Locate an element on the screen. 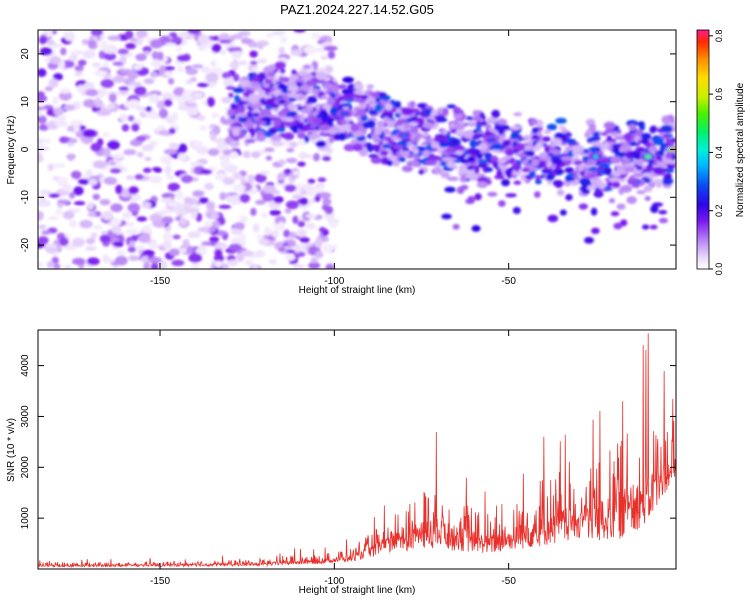 The image size is (750, 600). colorbar-tick-label: 0.0 is located at coordinates (719, 269).